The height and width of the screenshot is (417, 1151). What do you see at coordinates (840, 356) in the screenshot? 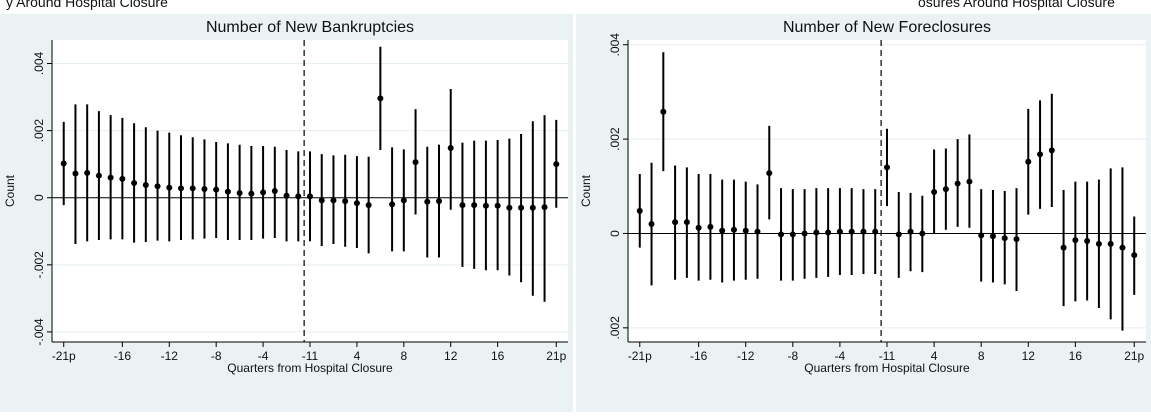
I see `x-tick-label: -4` at bounding box center [840, 356].